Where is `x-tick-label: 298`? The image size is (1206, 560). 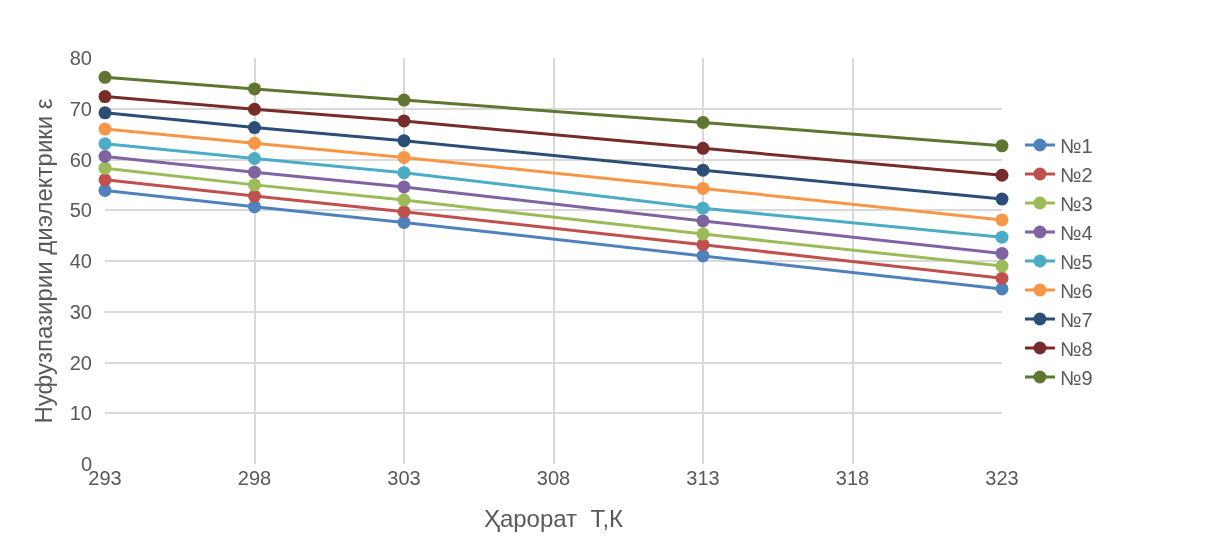
x-tick-label: 298 is located at coordinates (254, 478).